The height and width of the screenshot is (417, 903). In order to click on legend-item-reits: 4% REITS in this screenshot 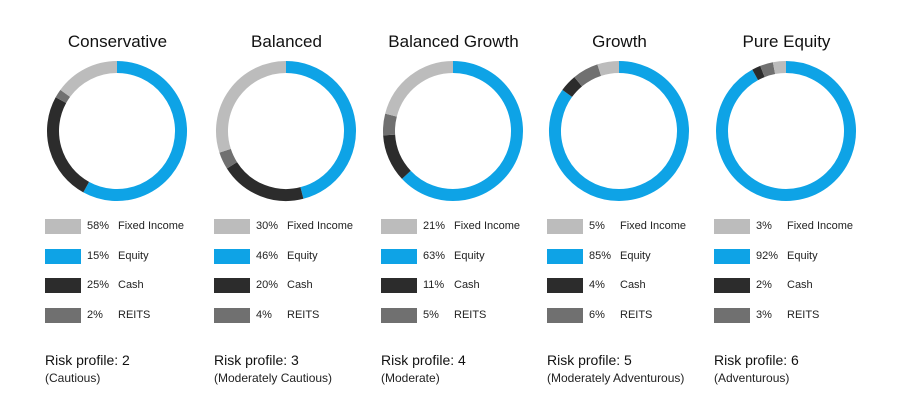, I will do `click(301, 320)`.